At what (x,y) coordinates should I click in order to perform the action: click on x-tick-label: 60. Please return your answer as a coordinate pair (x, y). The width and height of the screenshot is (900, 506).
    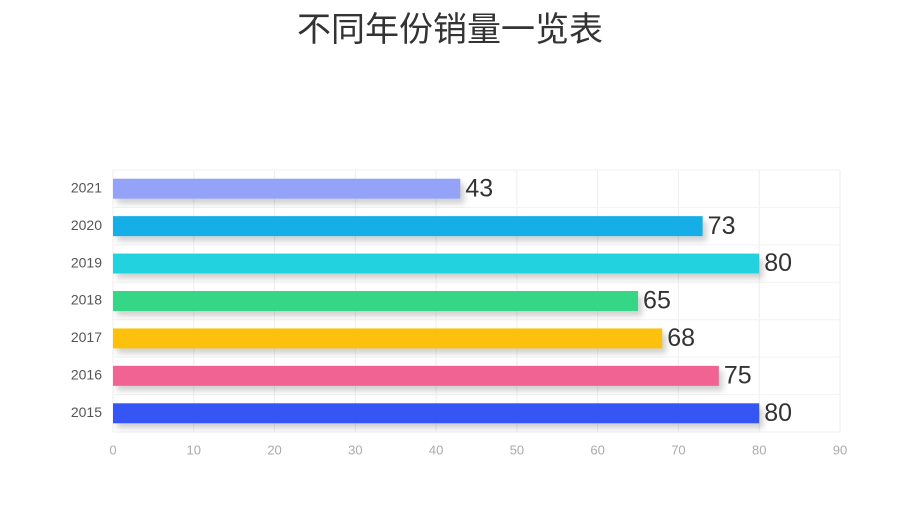
    Looking at the image, I should click on (597, 449).